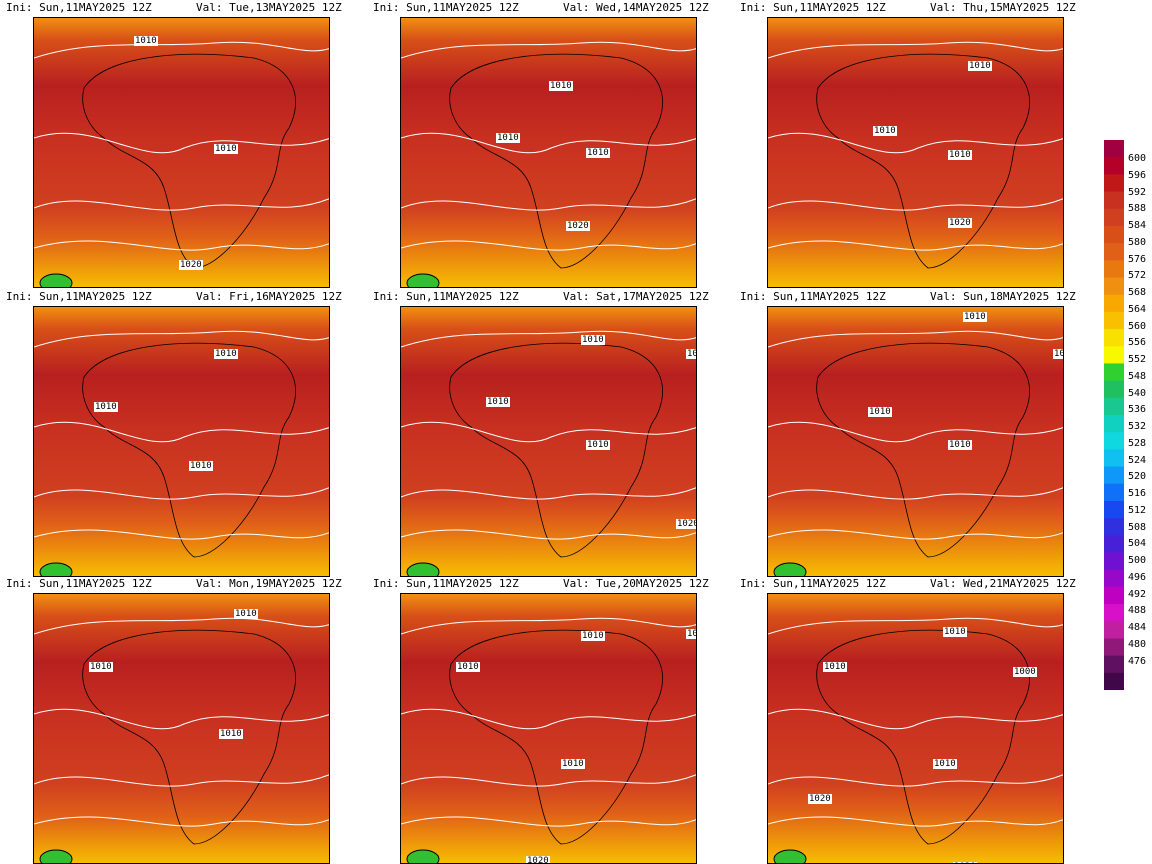 The image size is (1152, 864). Describe the element at coordinates (1003, 583) in the screenshot. I see `valid-time-label: Val: Wed,21MAY2025 12Z` at that location.